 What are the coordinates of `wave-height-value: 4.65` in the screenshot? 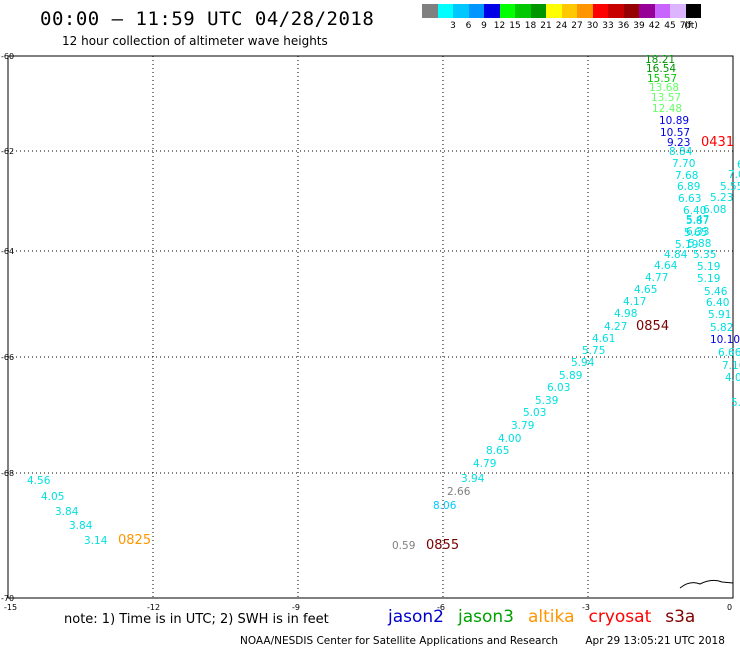 It's located at (645, 290).